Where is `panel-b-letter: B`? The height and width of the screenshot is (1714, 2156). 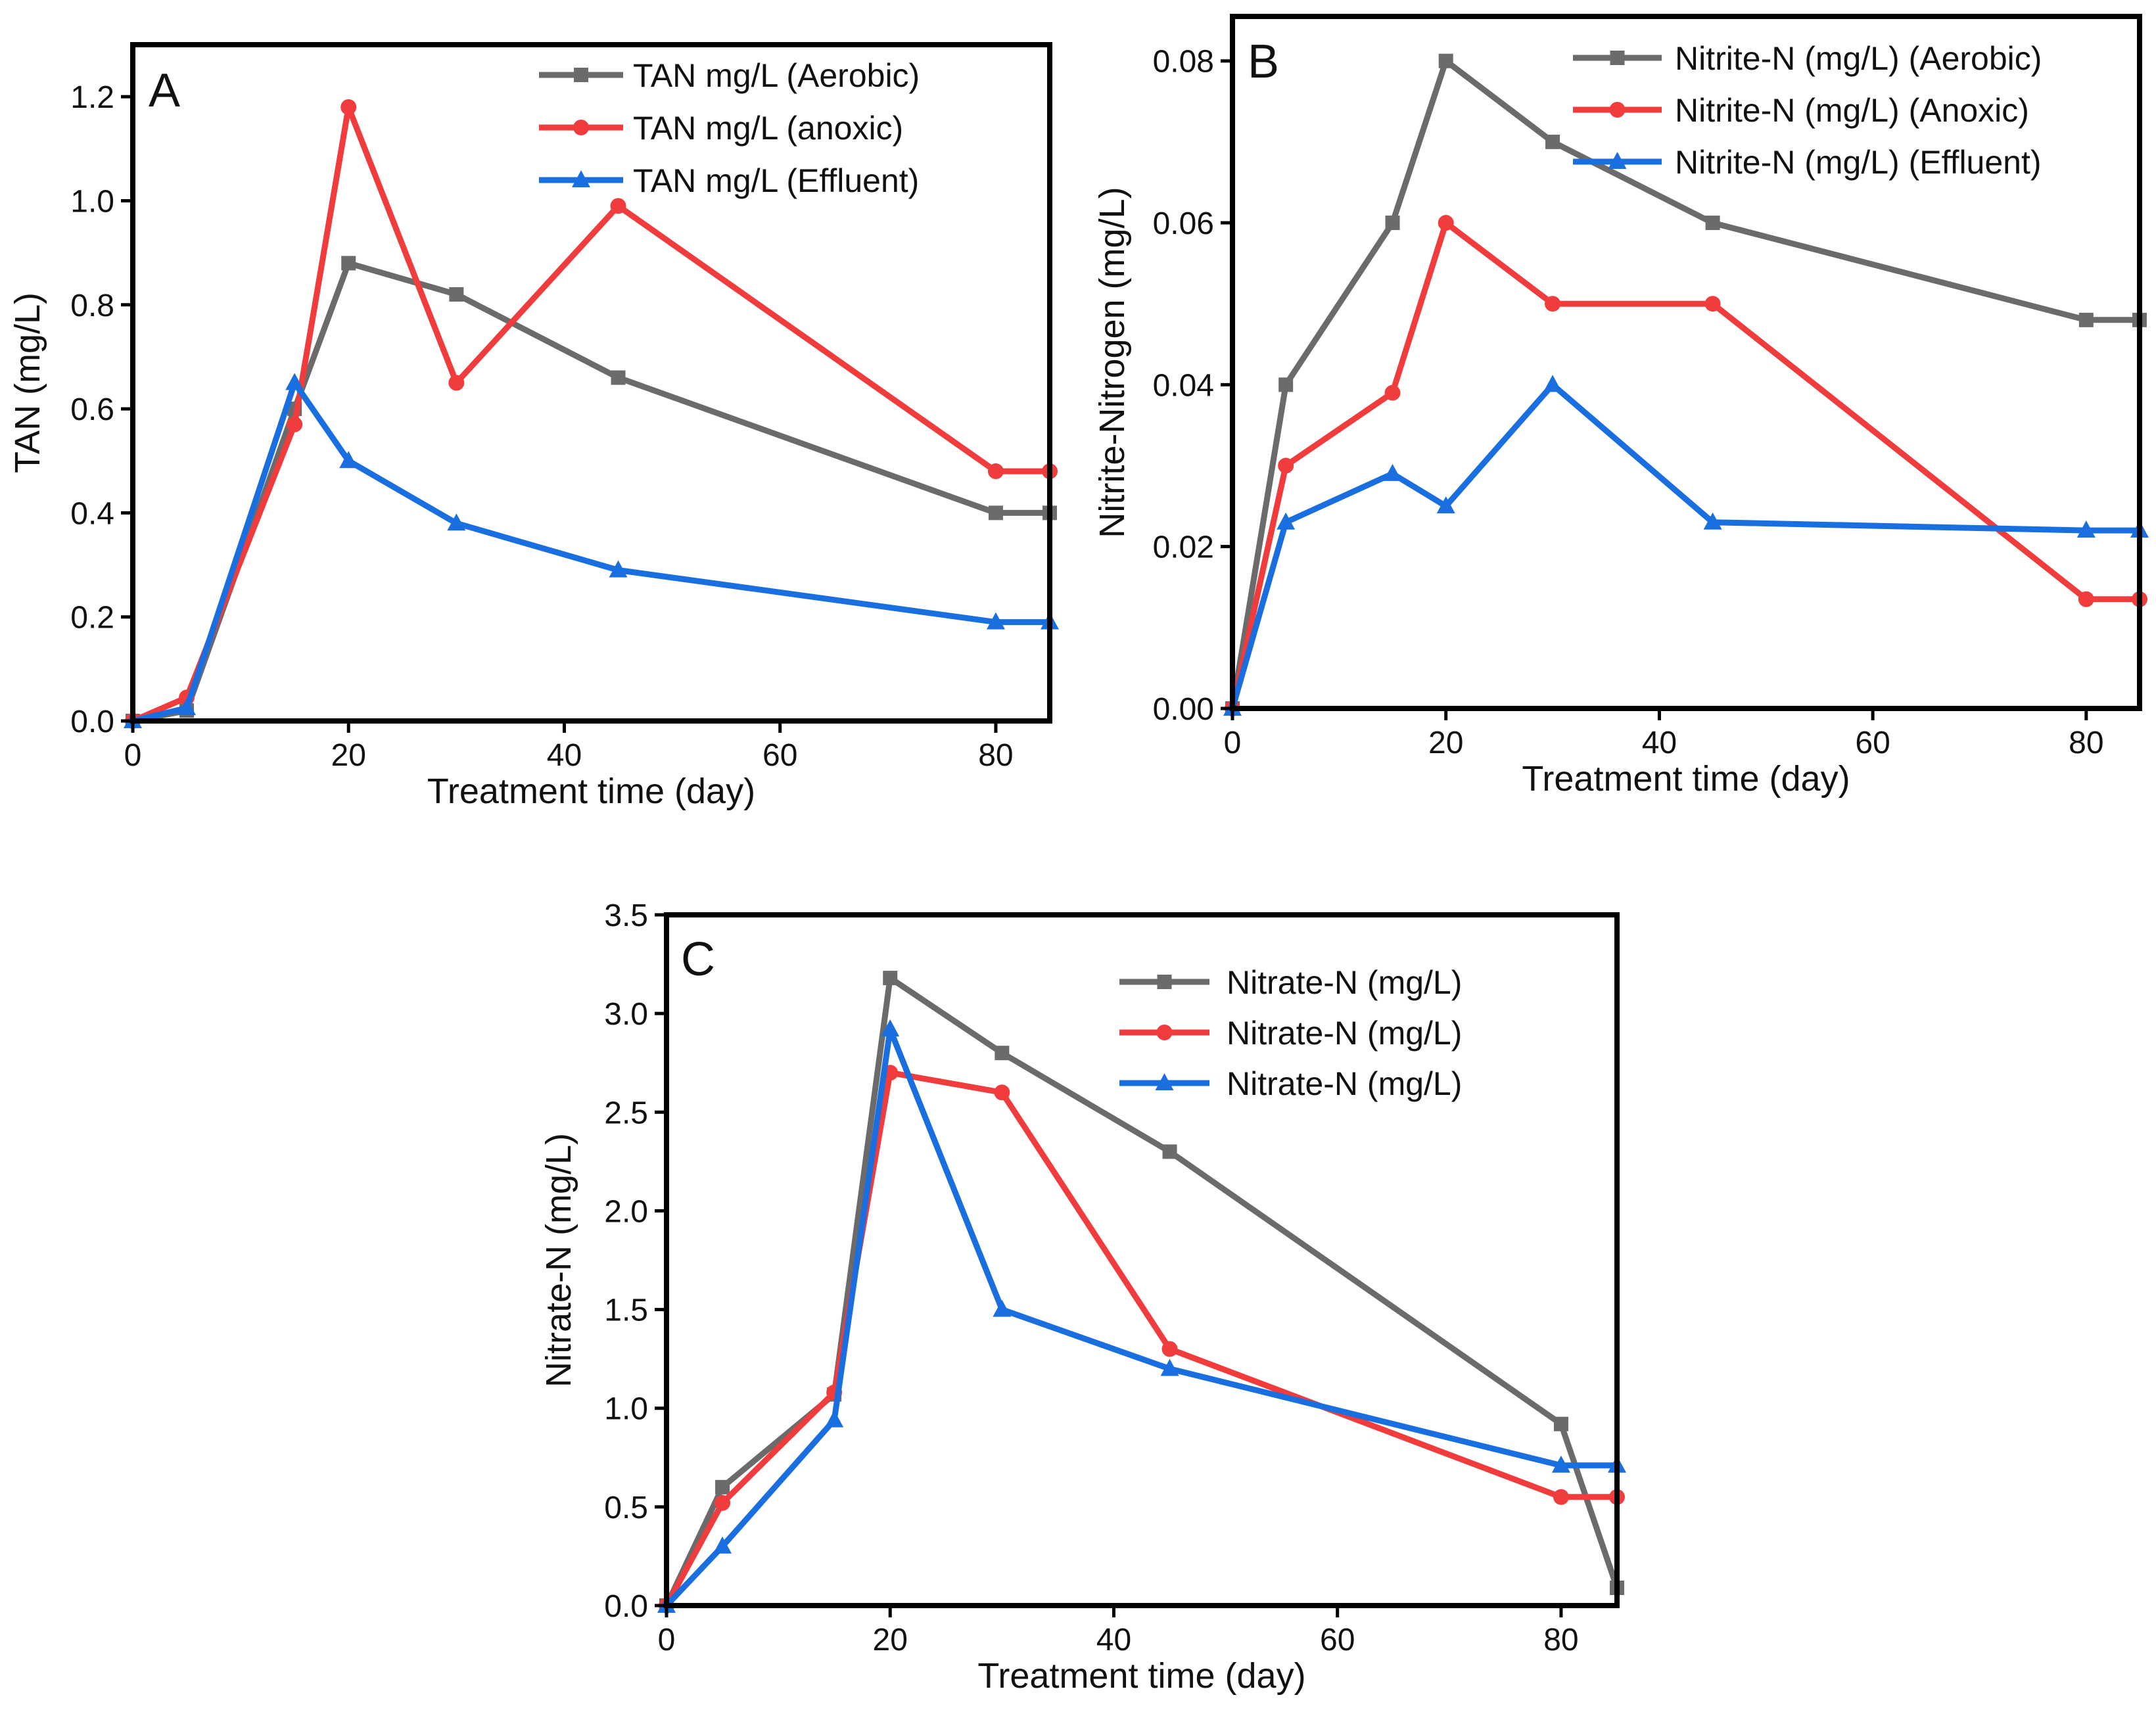
panel-b-letter: B is located at coordinates (1264, 62).